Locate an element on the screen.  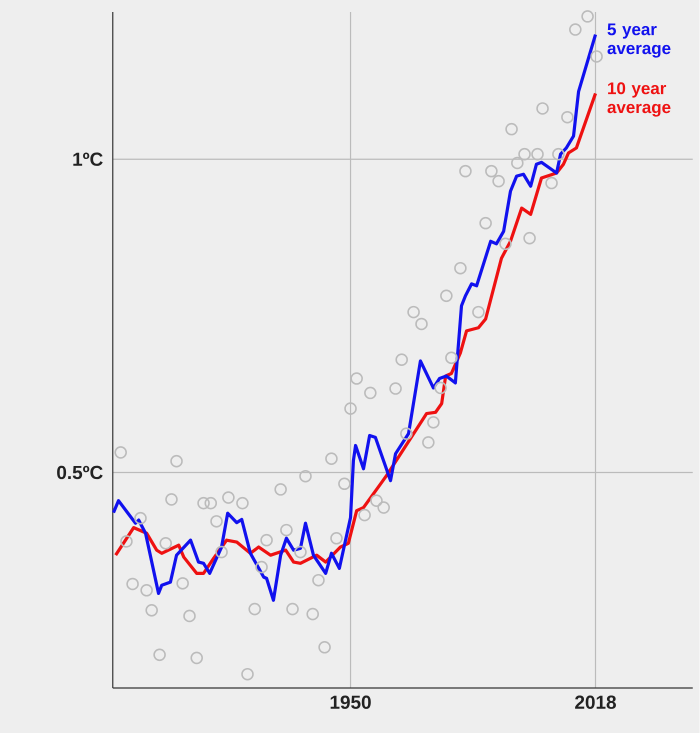
x-tick-label: 1950 is located at coordinates (350, 702).